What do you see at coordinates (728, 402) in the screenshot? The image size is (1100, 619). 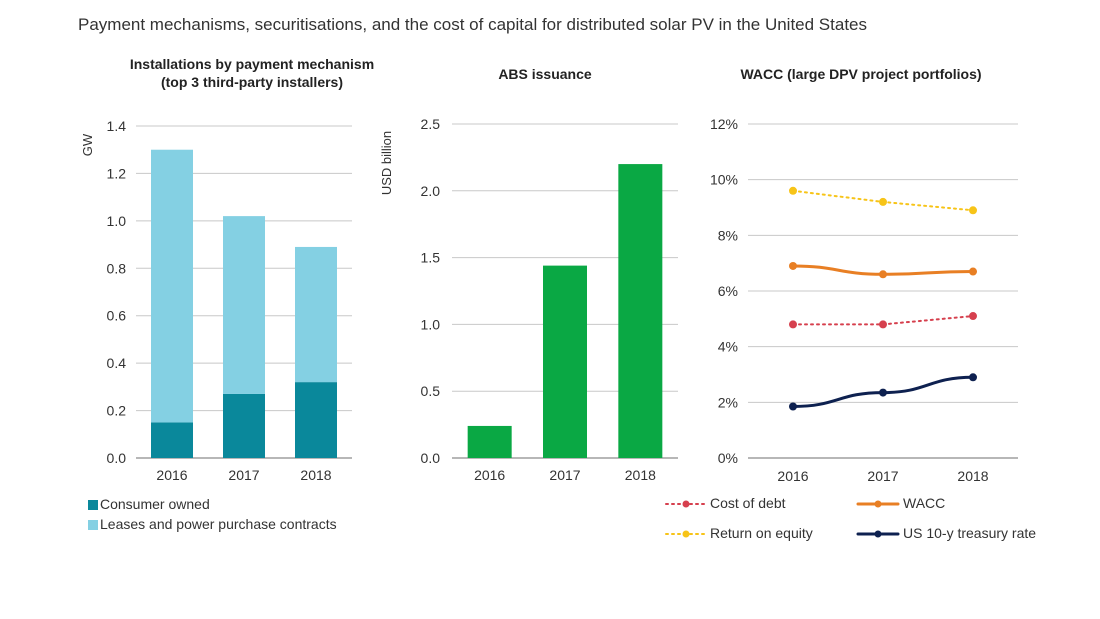 I see `chart3-ytick-label: 2%` at bounding box center [728, 402].